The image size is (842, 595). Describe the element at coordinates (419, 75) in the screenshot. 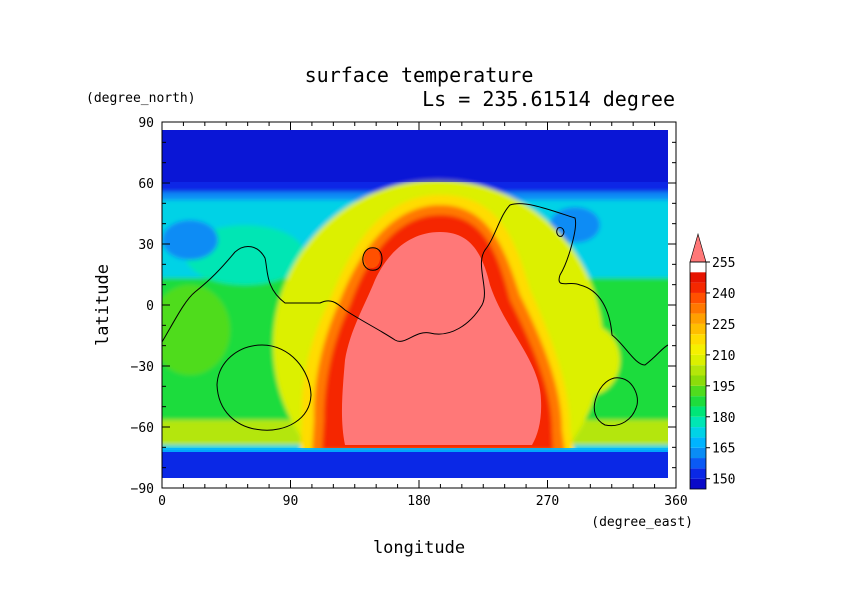

I see `chart-title: surface temperature` at that location.